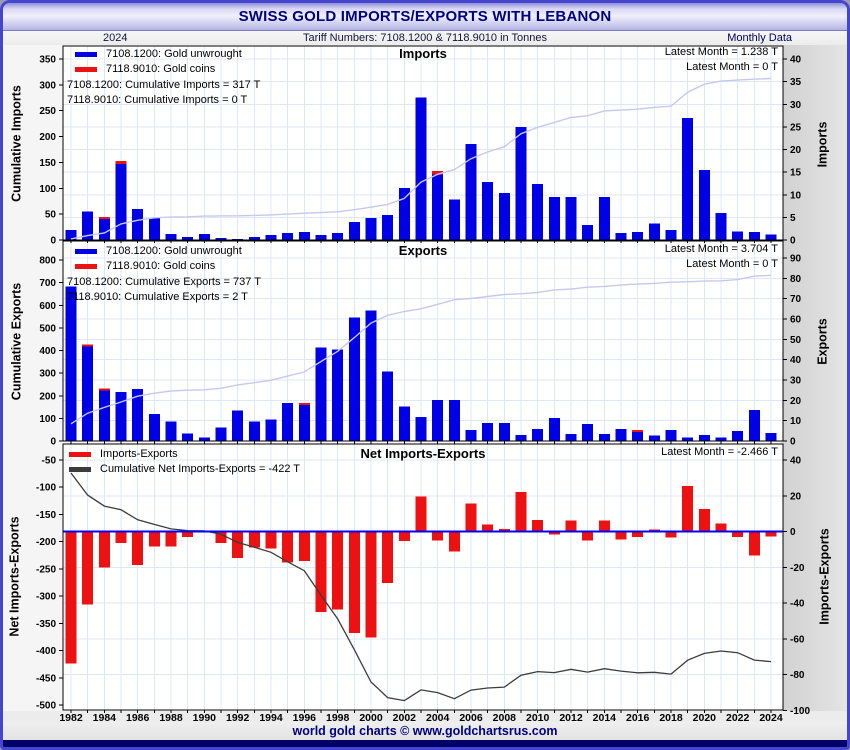 This screenshot has height=750, width=850. I want to click on svg-text: -20, so click(797, 568).